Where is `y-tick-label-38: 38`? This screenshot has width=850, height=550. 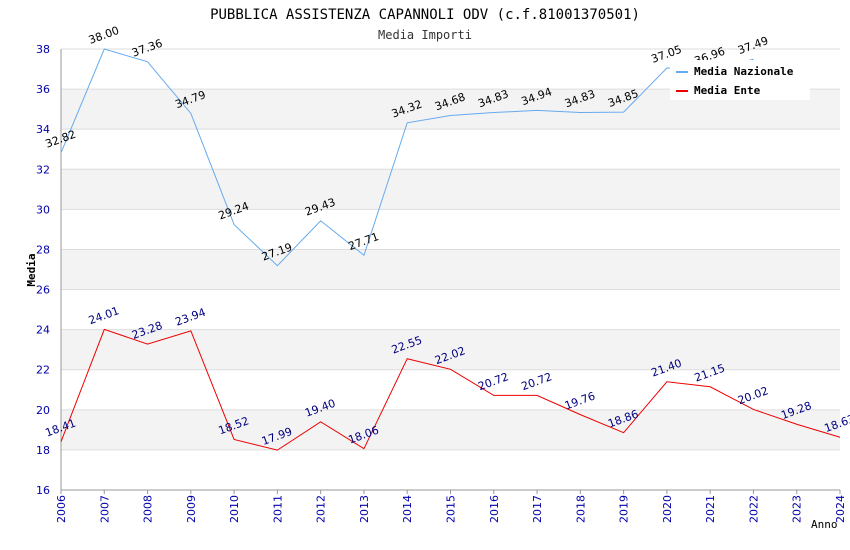
y-tick-label-38: 38 is located at coordinates (43, 49).